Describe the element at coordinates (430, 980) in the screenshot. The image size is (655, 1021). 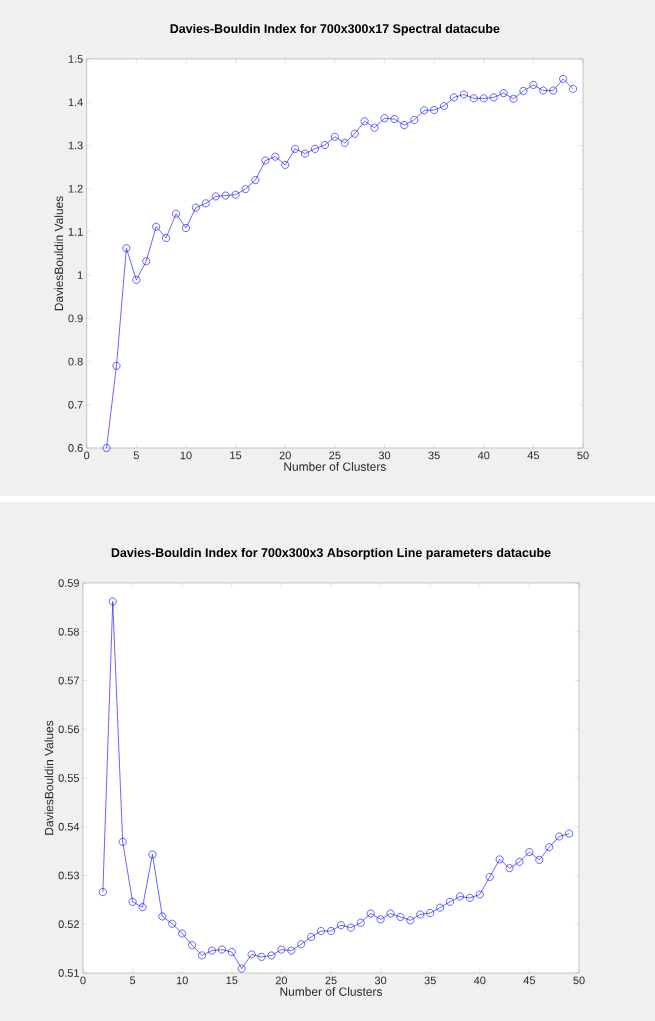
I see `x-tick-label: 35` at that location.